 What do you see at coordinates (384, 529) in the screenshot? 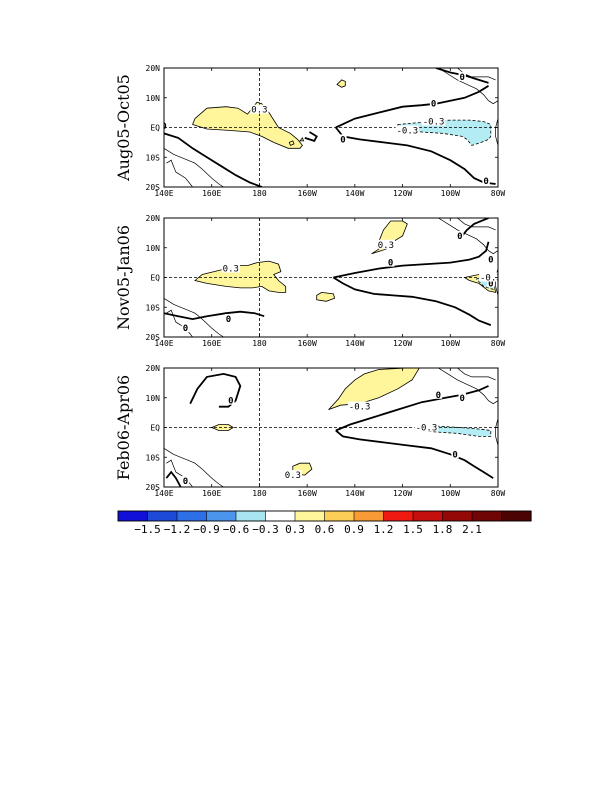
I see `colorbar-tick-label: 1.2` at bounding box center [384, 529].